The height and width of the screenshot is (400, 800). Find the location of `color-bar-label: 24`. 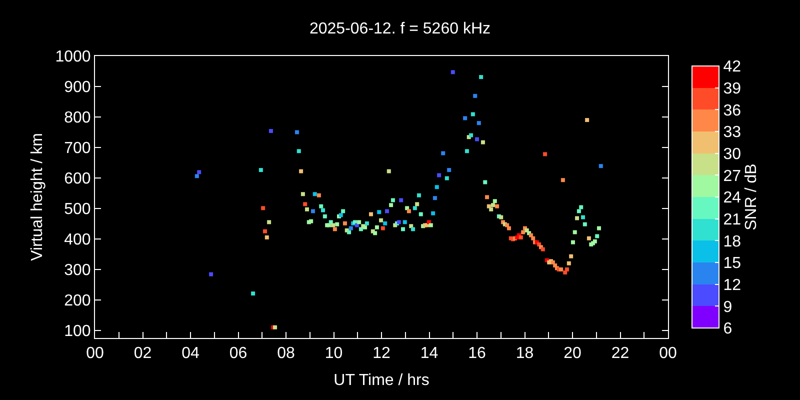

color-bar-label: 24 is located at coordinates (732, 198).